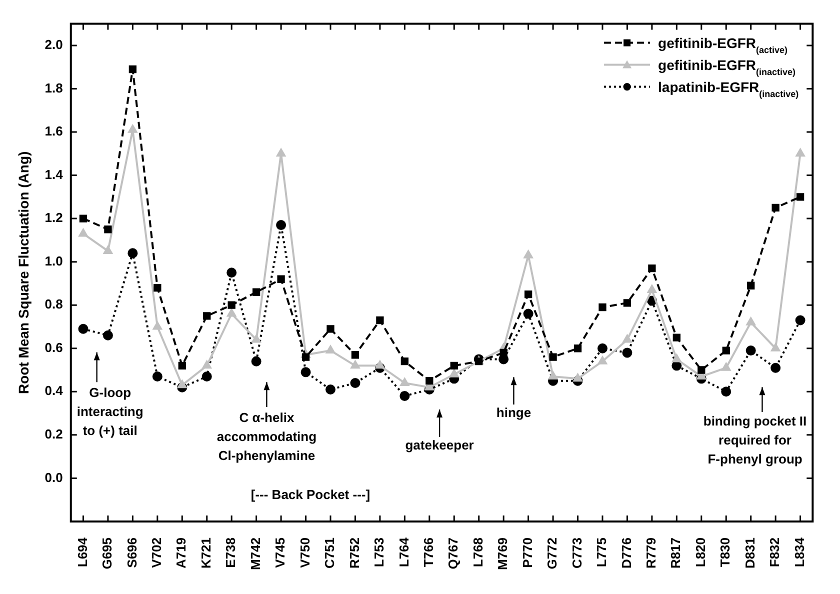 The height and width of the screenshot is (594, 840). I want to click on y-tick-label: 1.6, so click(53, 131).